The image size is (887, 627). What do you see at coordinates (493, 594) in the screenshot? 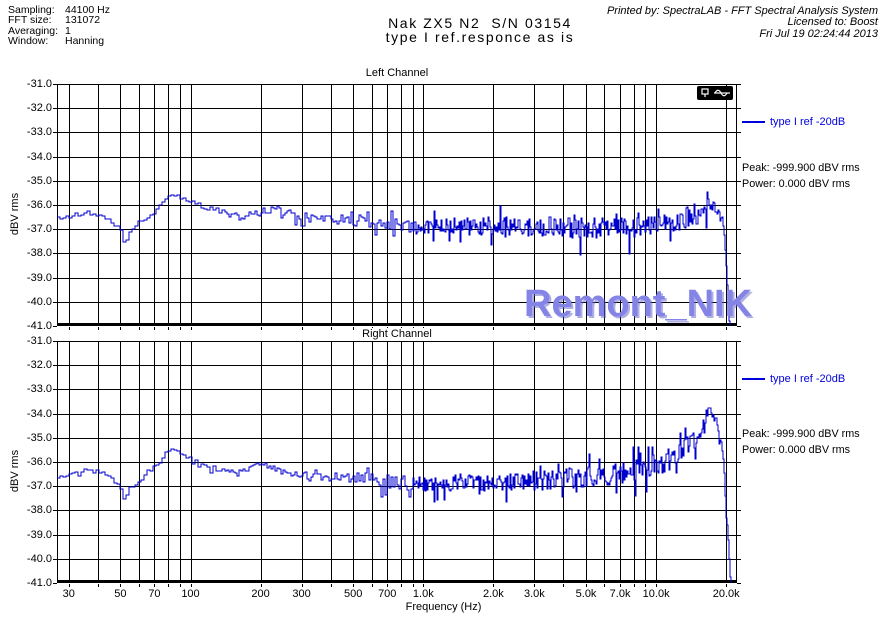
I see `x-tick-label: 2.0k` at bounding box center [493, 594].